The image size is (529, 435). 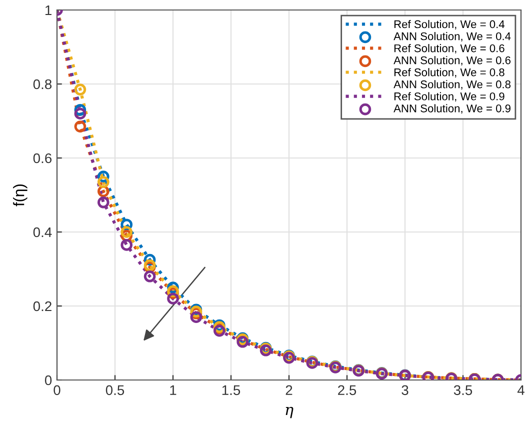 I want to click on legend-label: ANN Solution, We = 0.8, so click(x=452, y=85).